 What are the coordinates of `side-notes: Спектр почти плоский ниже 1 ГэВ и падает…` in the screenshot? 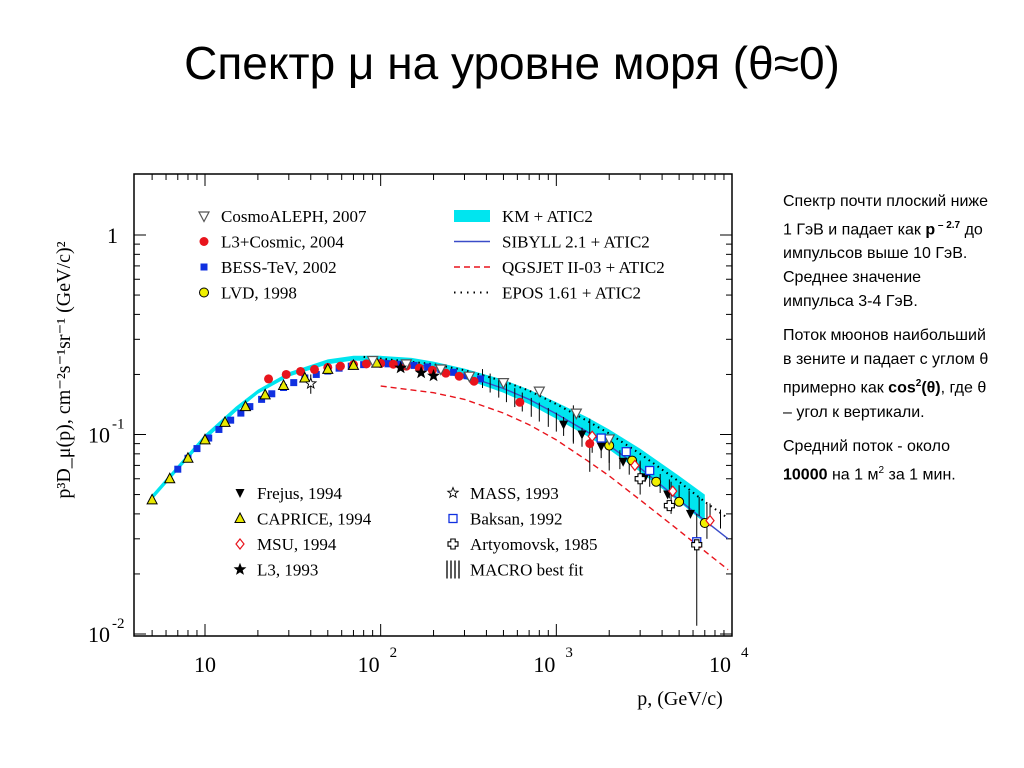 It's located at (888, 343).